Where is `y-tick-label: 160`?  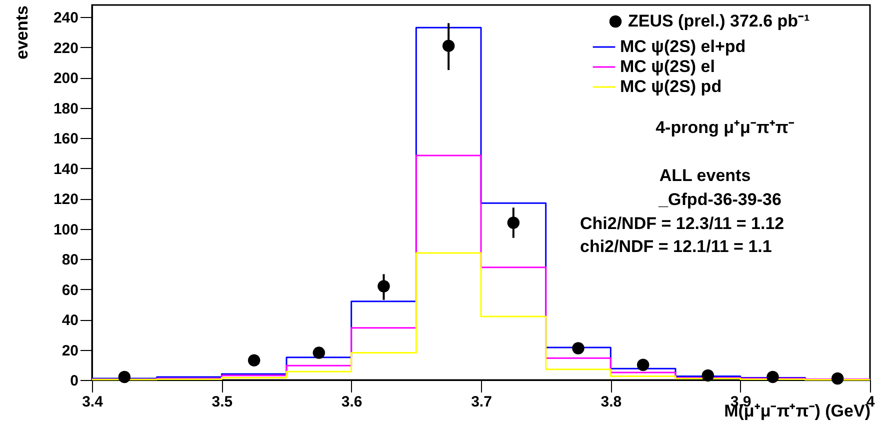
y-tick-label: 160 is located at coordinates (65, 139).